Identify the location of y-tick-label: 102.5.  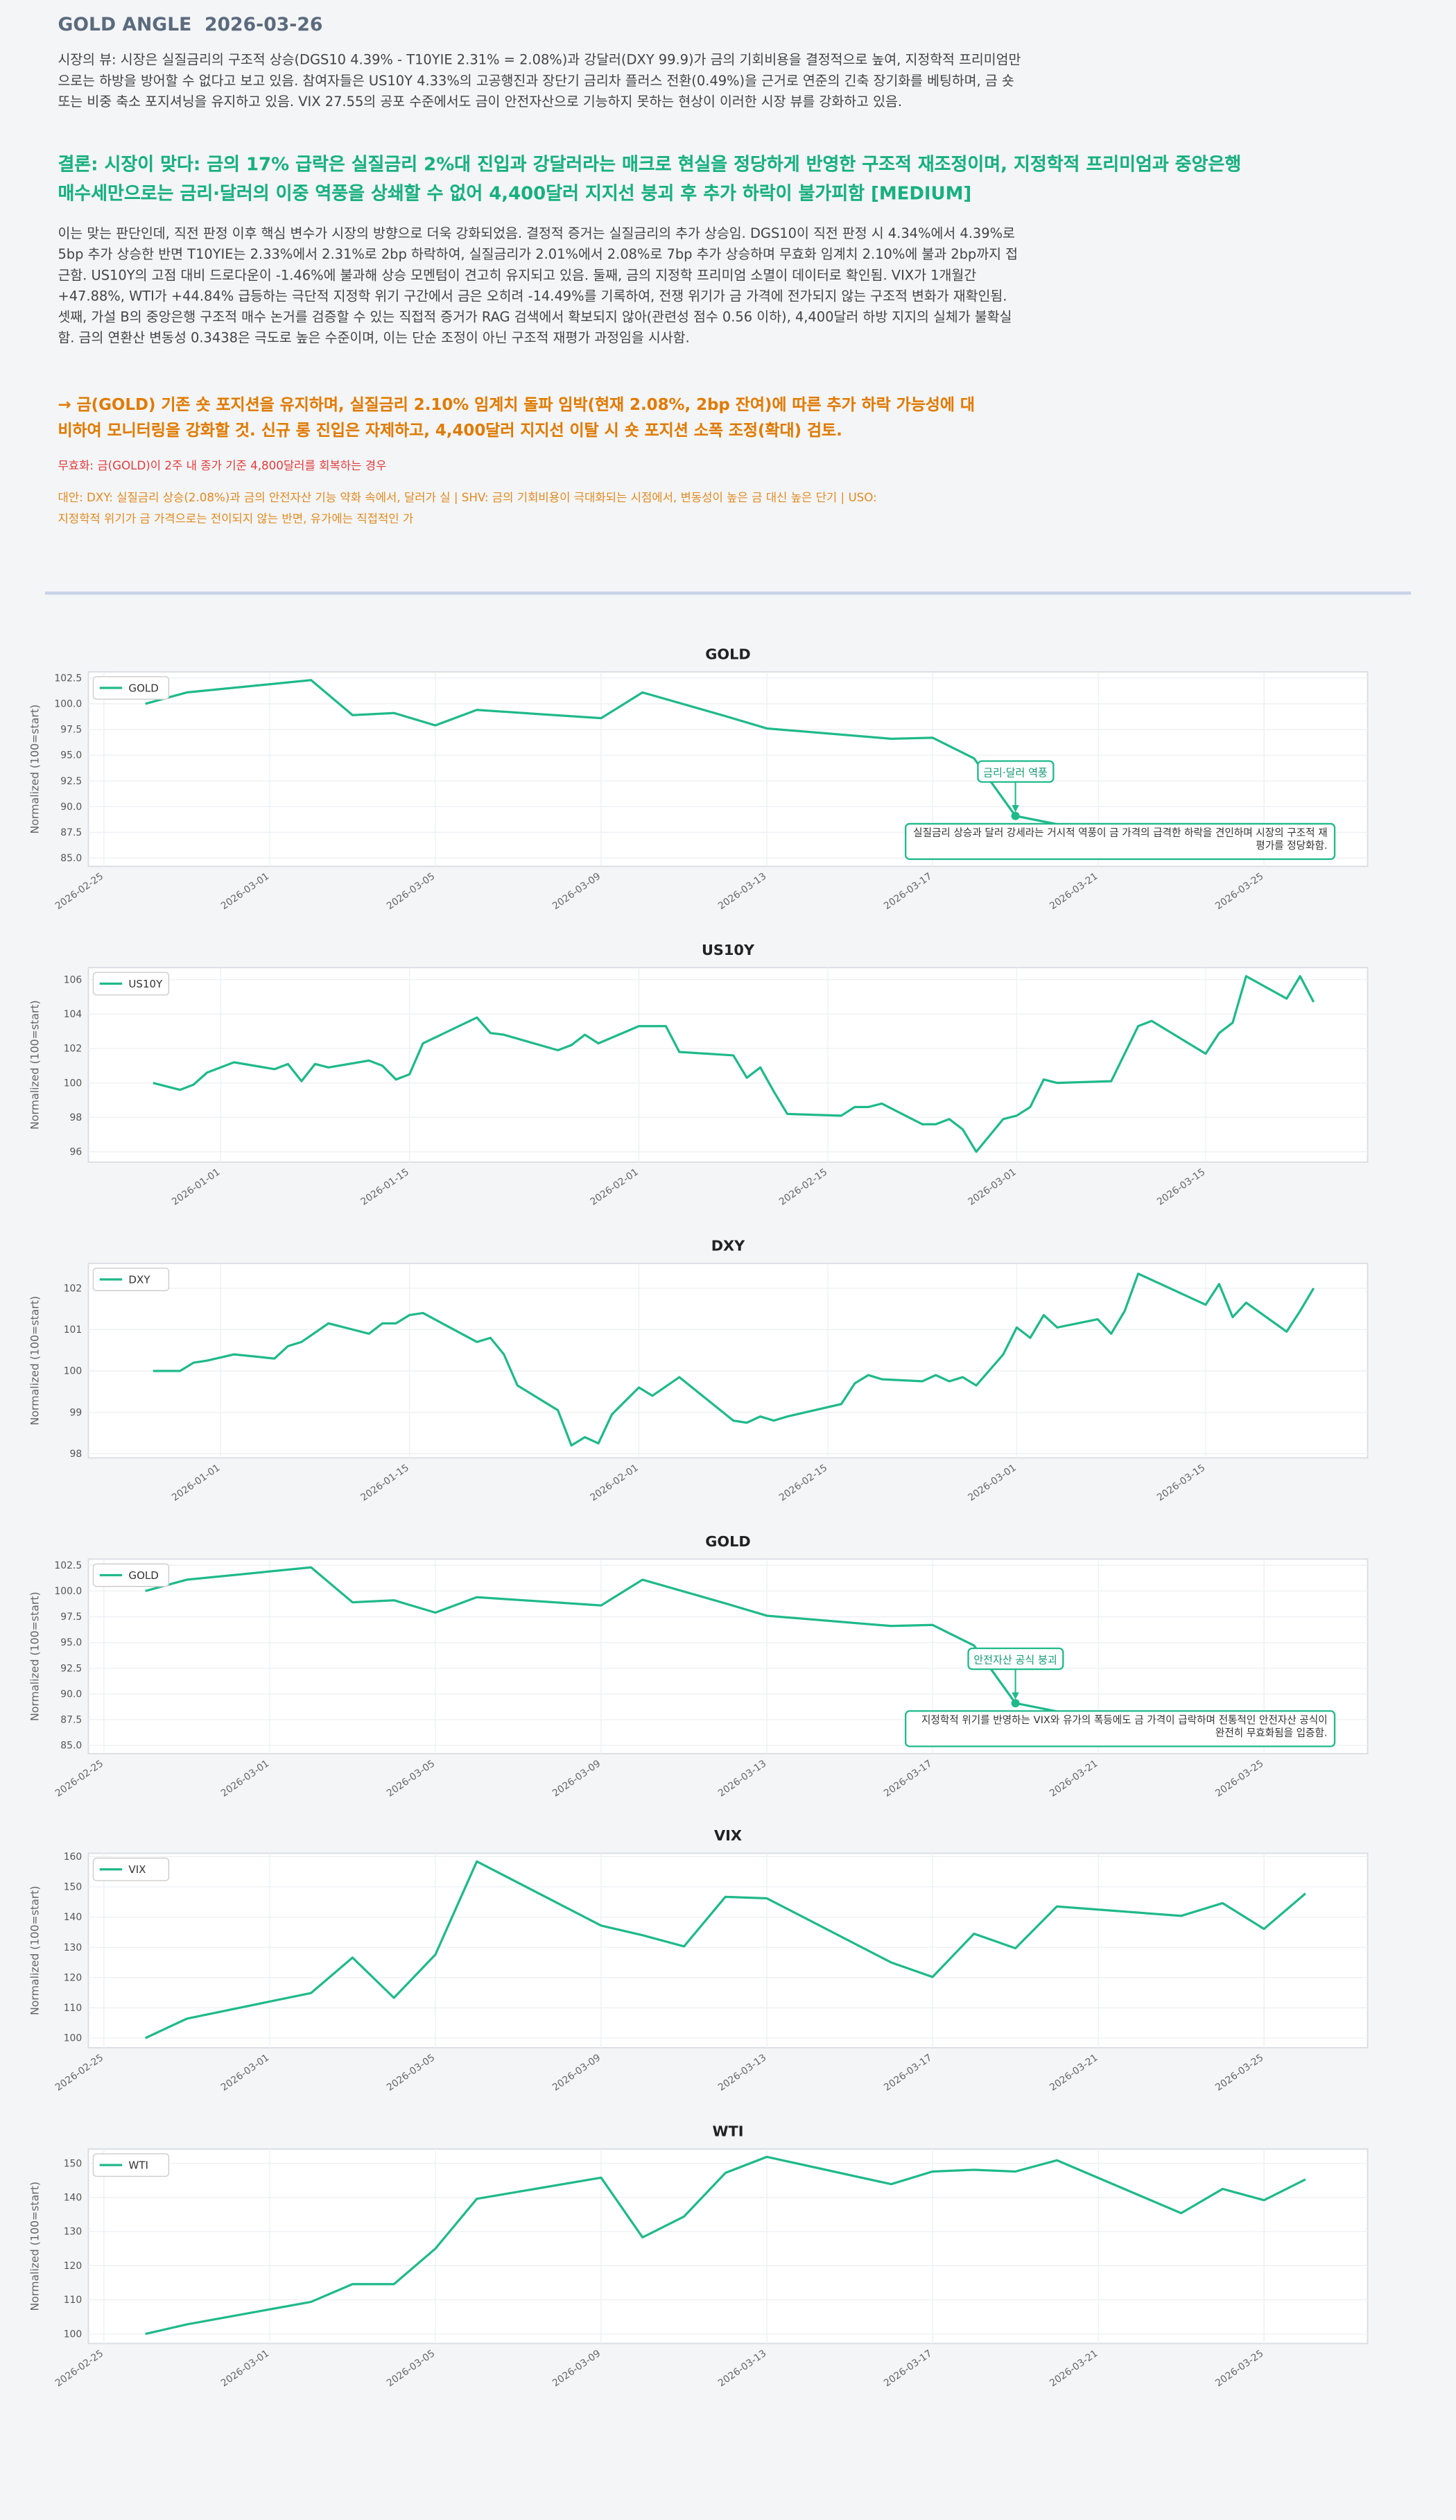
(68, 678).